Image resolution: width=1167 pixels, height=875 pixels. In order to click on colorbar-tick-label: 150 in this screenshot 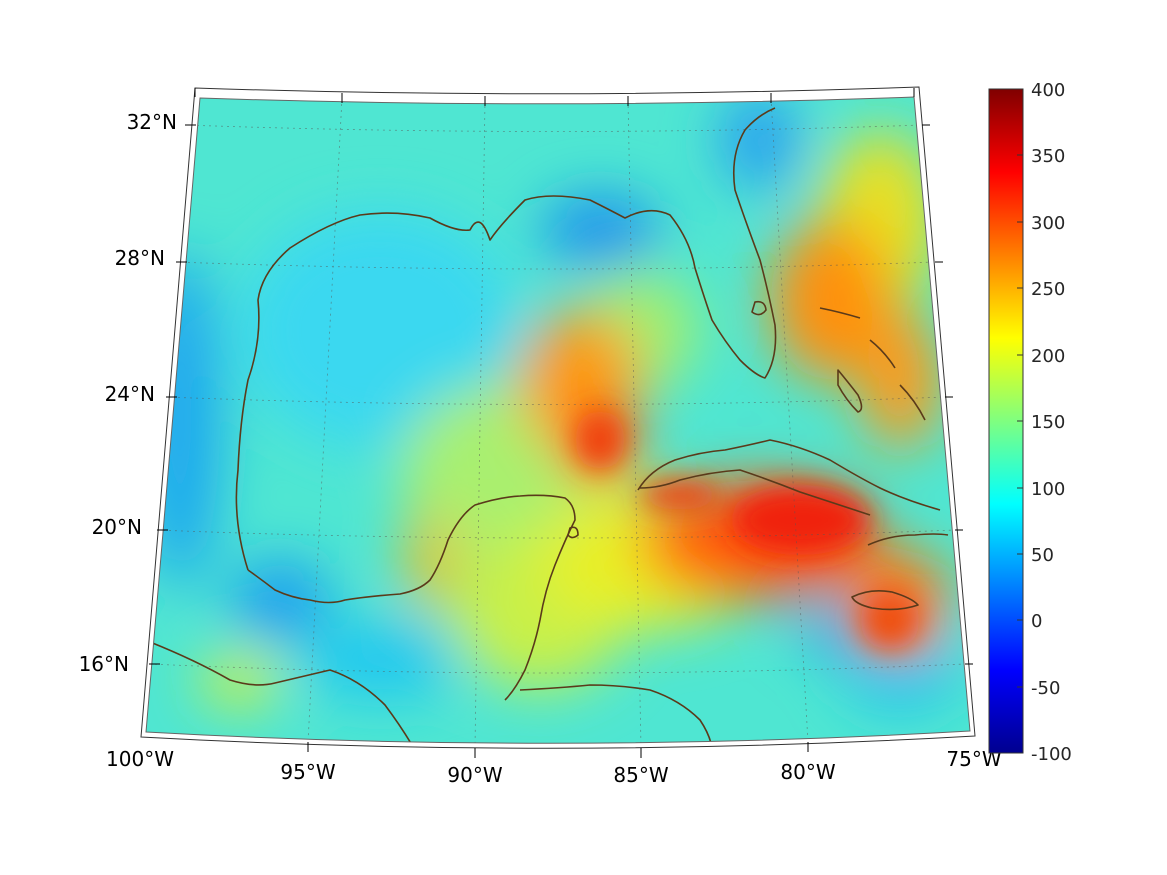, I will do `click(1048, 422)`.